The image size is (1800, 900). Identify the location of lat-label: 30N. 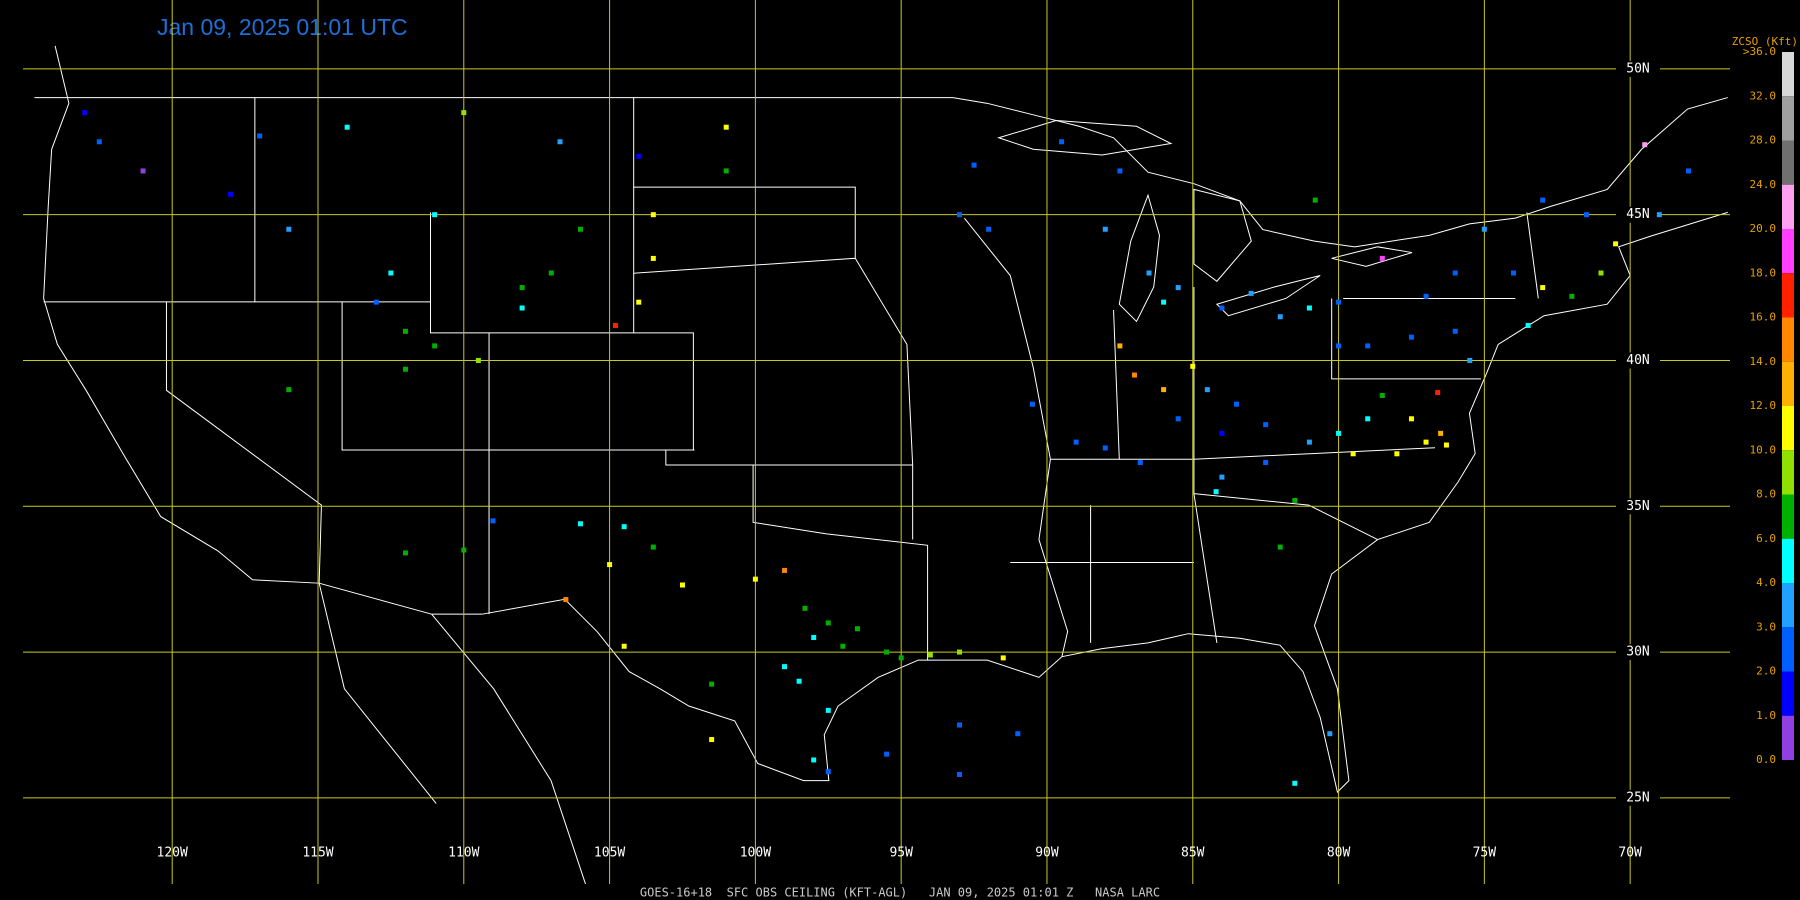
(1637, 652).